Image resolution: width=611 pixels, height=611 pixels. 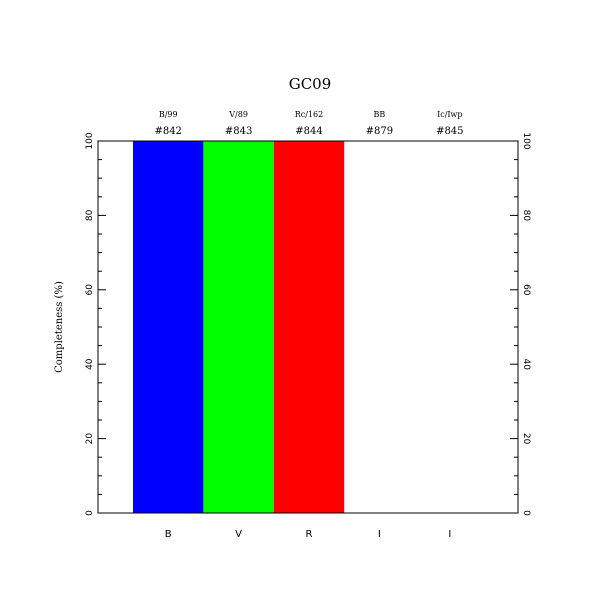 I want to click on filter-id-3: #879, so click(x=379, y=131).